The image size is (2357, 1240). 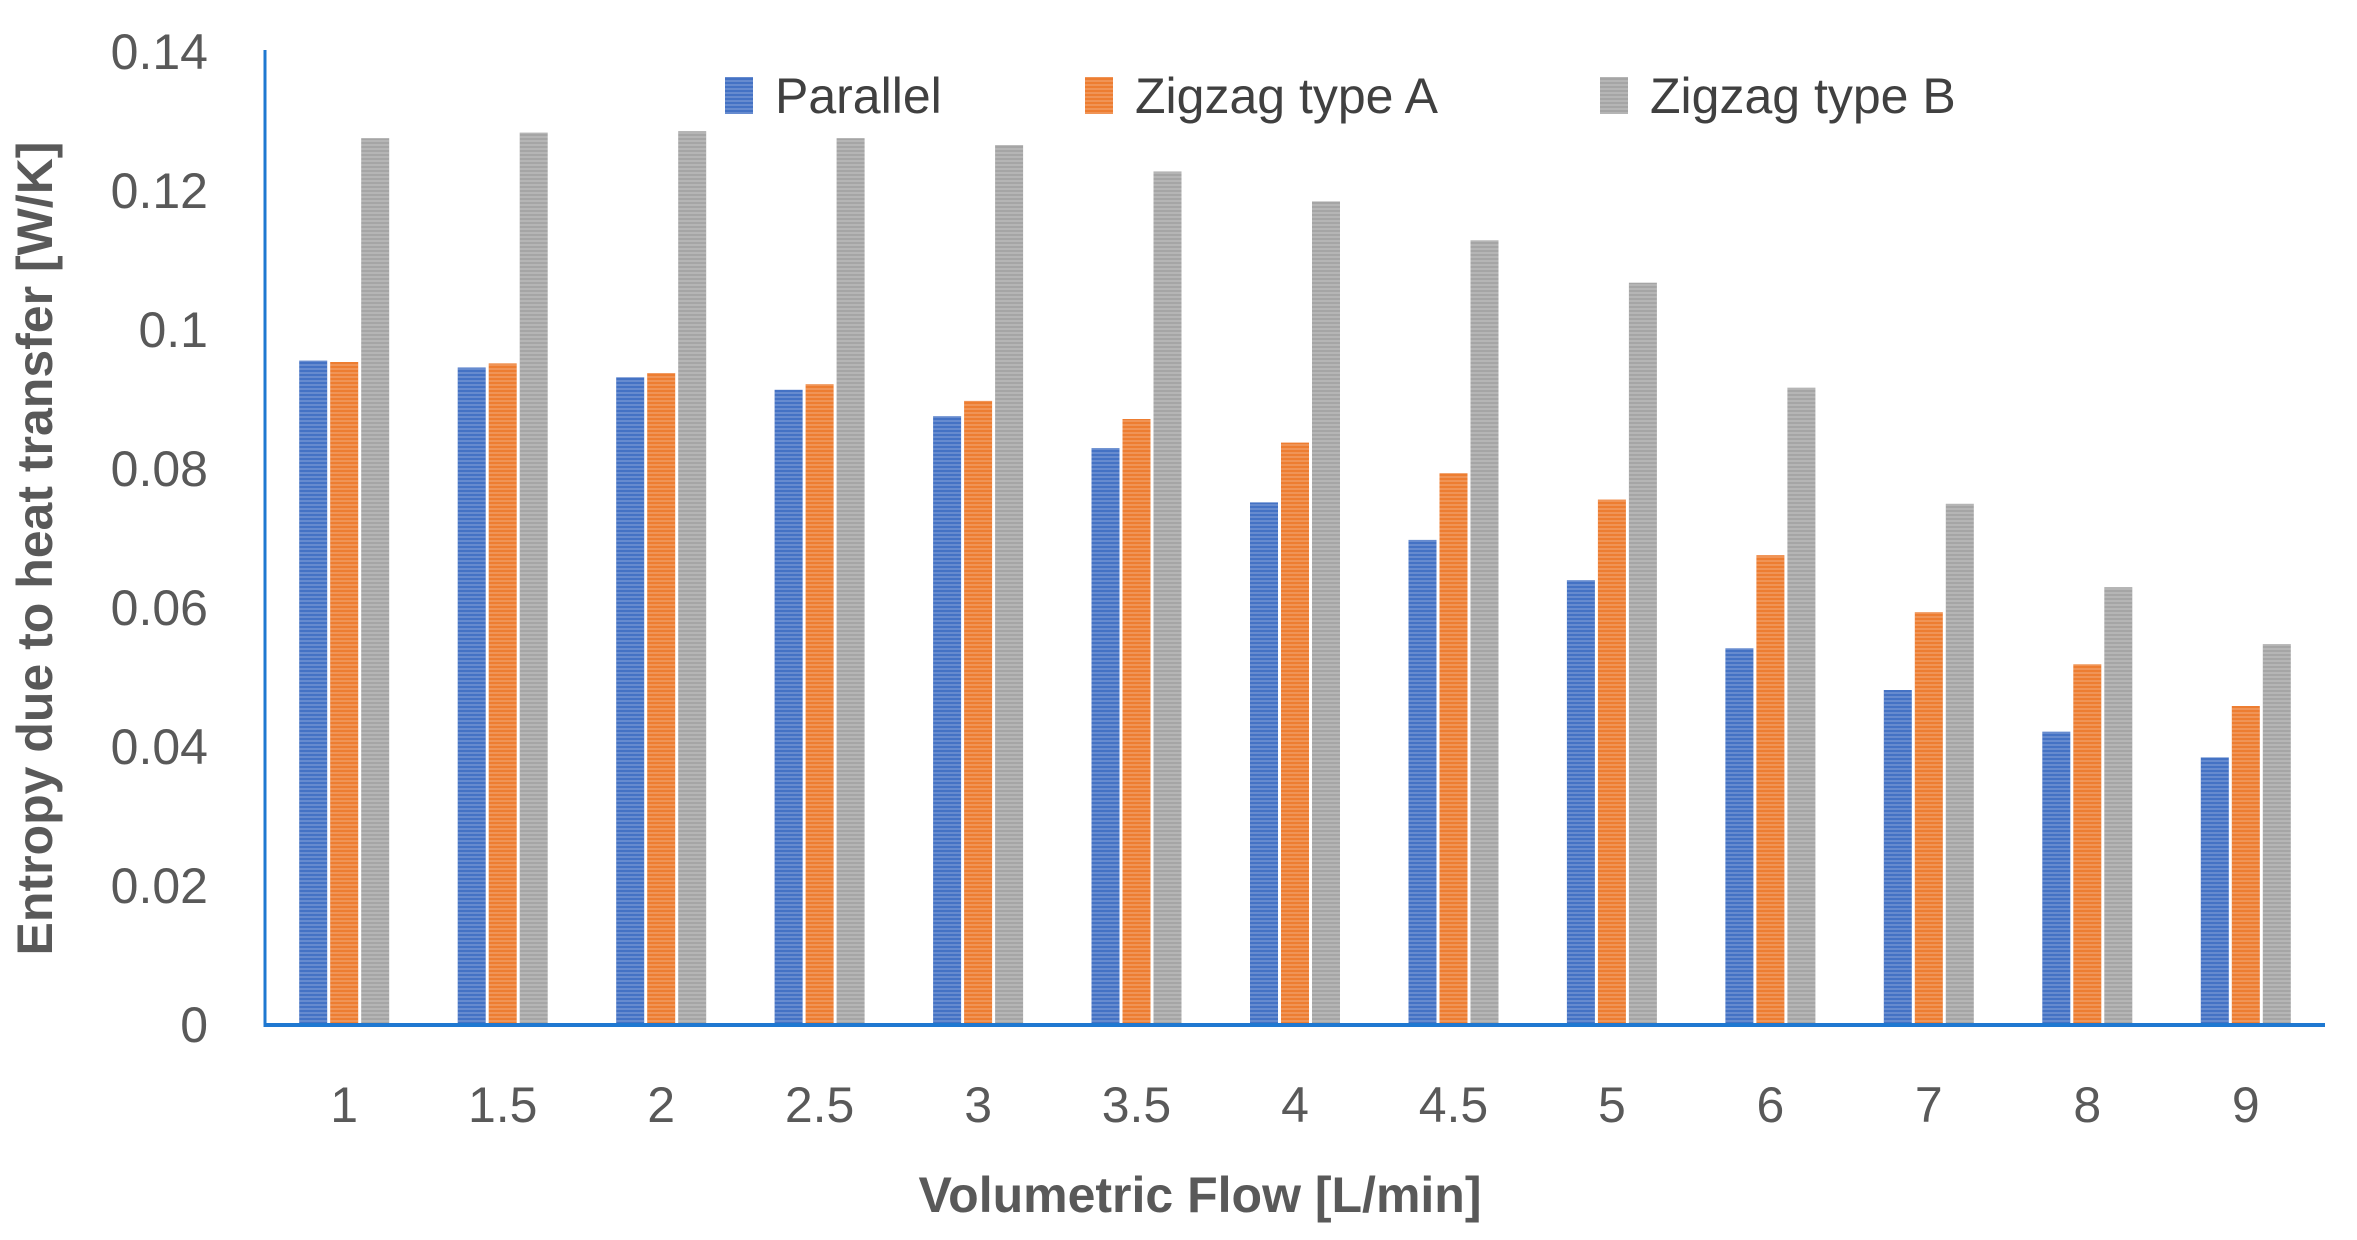 What do you see at coordinates (159, 538) in the screenshot?
I see `y-tick-labels: 0 0.02 0.04 0.06 0.08 0.1 0.12 0.14` at bounding box center [159, 538].